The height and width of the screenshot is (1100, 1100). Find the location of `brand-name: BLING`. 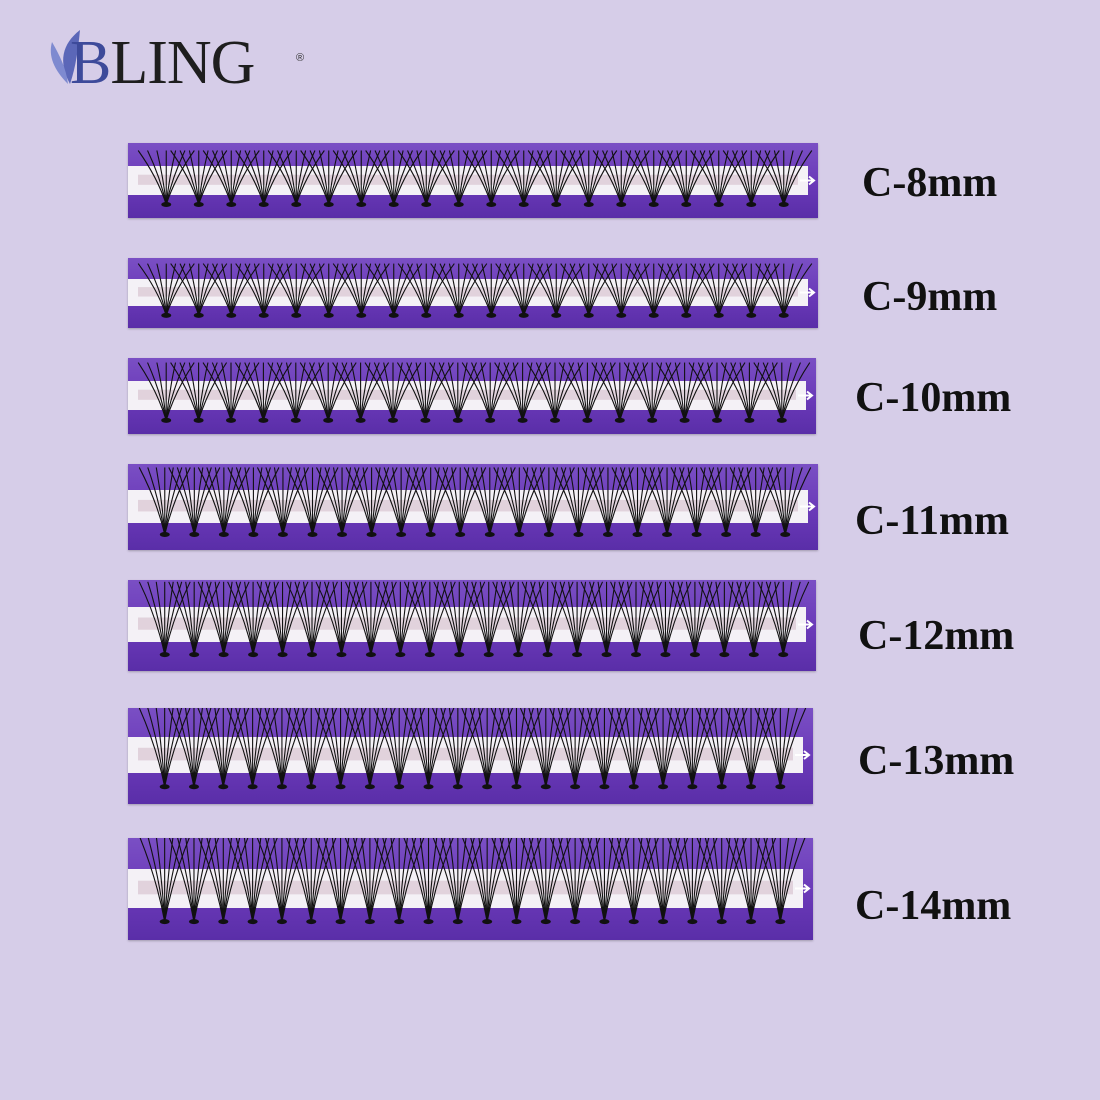

brand-name: BLING is located at coordinates (162, 63).